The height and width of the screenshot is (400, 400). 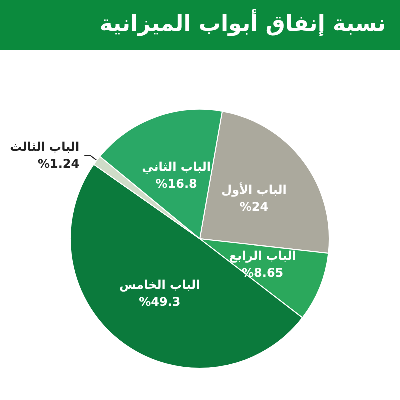 What do you see at coordinates (262, 255) in the screenshot?
I see `slice-label: الباب الرابع` at bounding box center [262, 255].